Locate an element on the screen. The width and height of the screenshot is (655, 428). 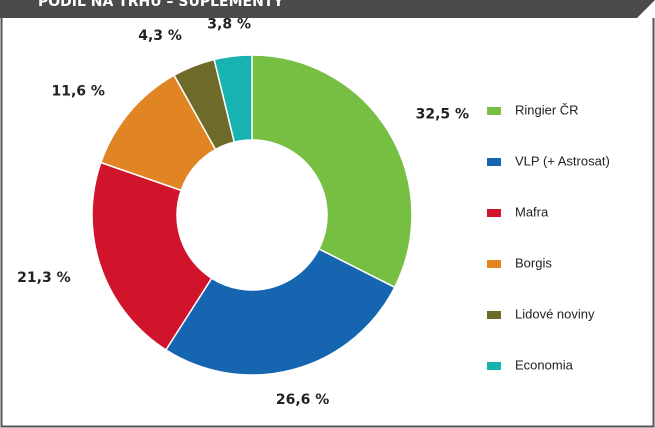
data-label: 3,8 % is located at coordinates (229, 24).